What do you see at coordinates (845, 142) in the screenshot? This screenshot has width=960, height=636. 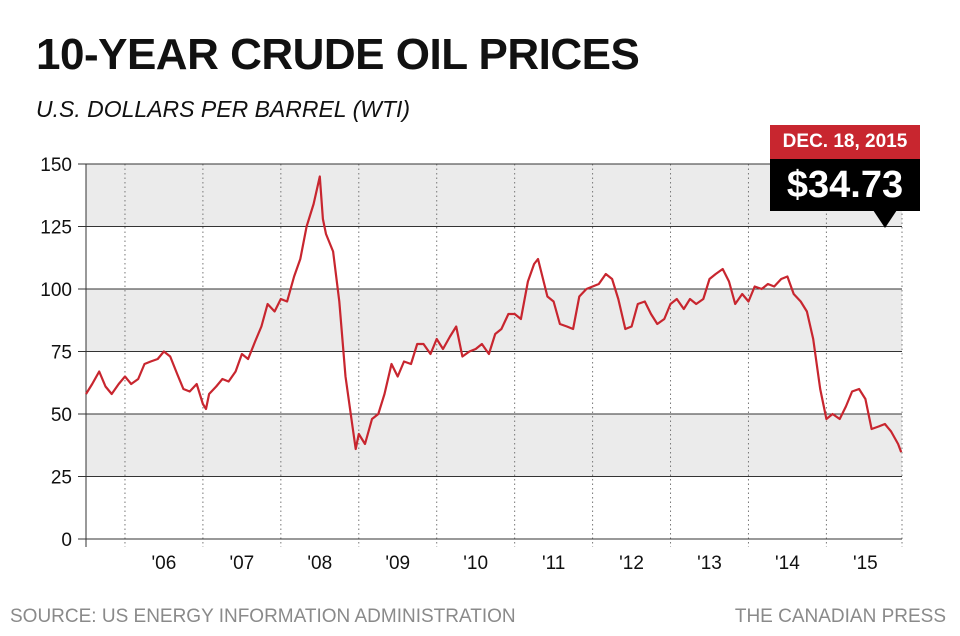 I see `callout-date-label: DEC. 18, 2015` at bounding box center [845, 142].